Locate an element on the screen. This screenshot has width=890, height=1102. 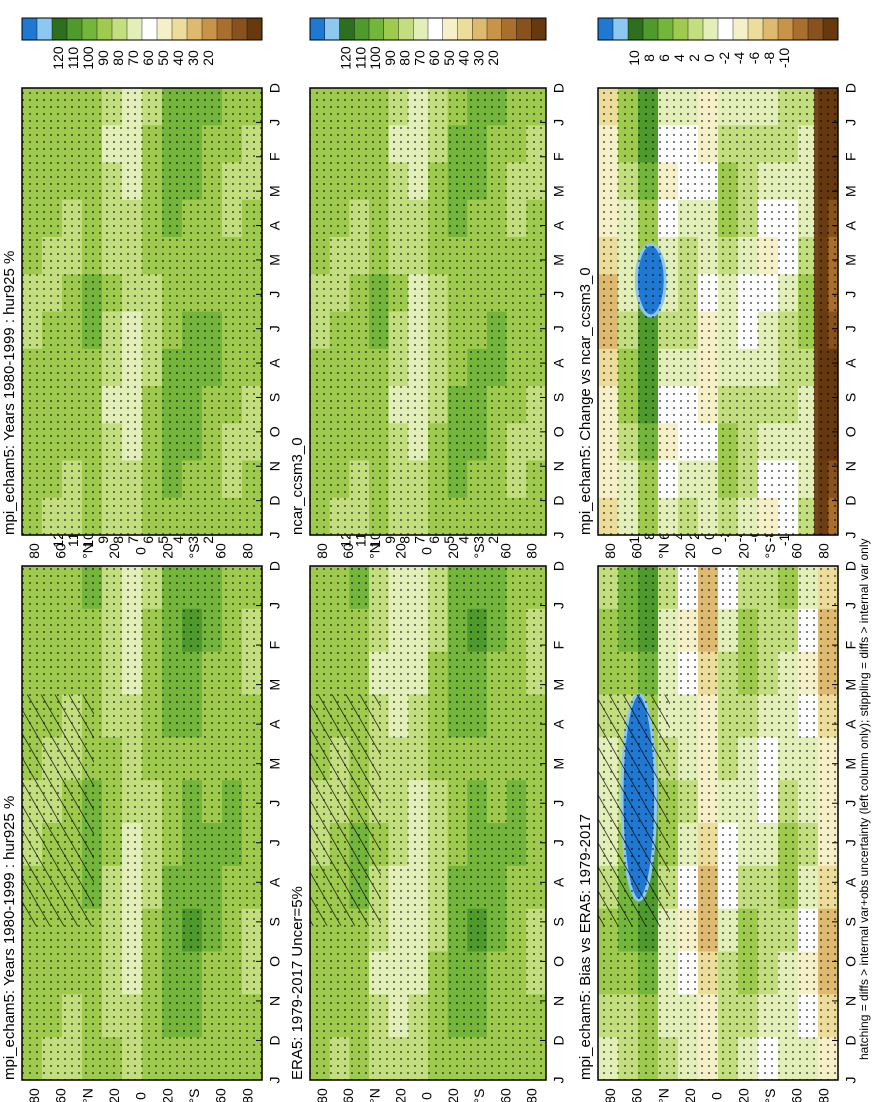
month-tick-label: O is located at coordinates (275, 961).